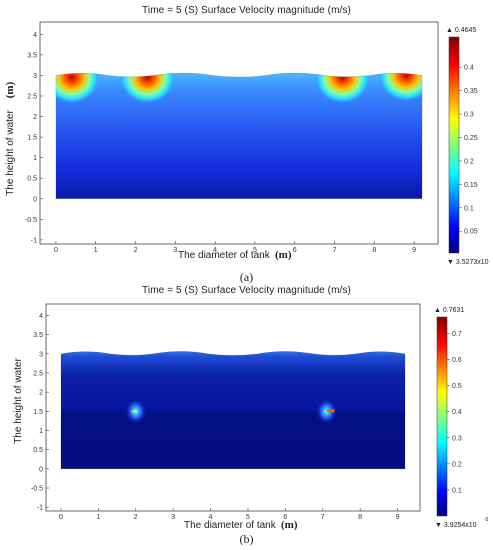  What do you see at coordinates (471, 232) in the screenshot?
I see `colorbar-tick-label: 0.05` at bounding box center [471, 232].